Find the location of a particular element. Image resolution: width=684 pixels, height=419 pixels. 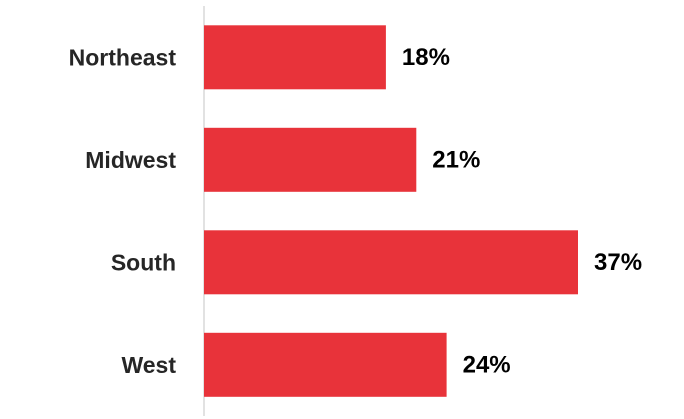

category-label-midwest: Midwest is located at coordinates (130, 160).